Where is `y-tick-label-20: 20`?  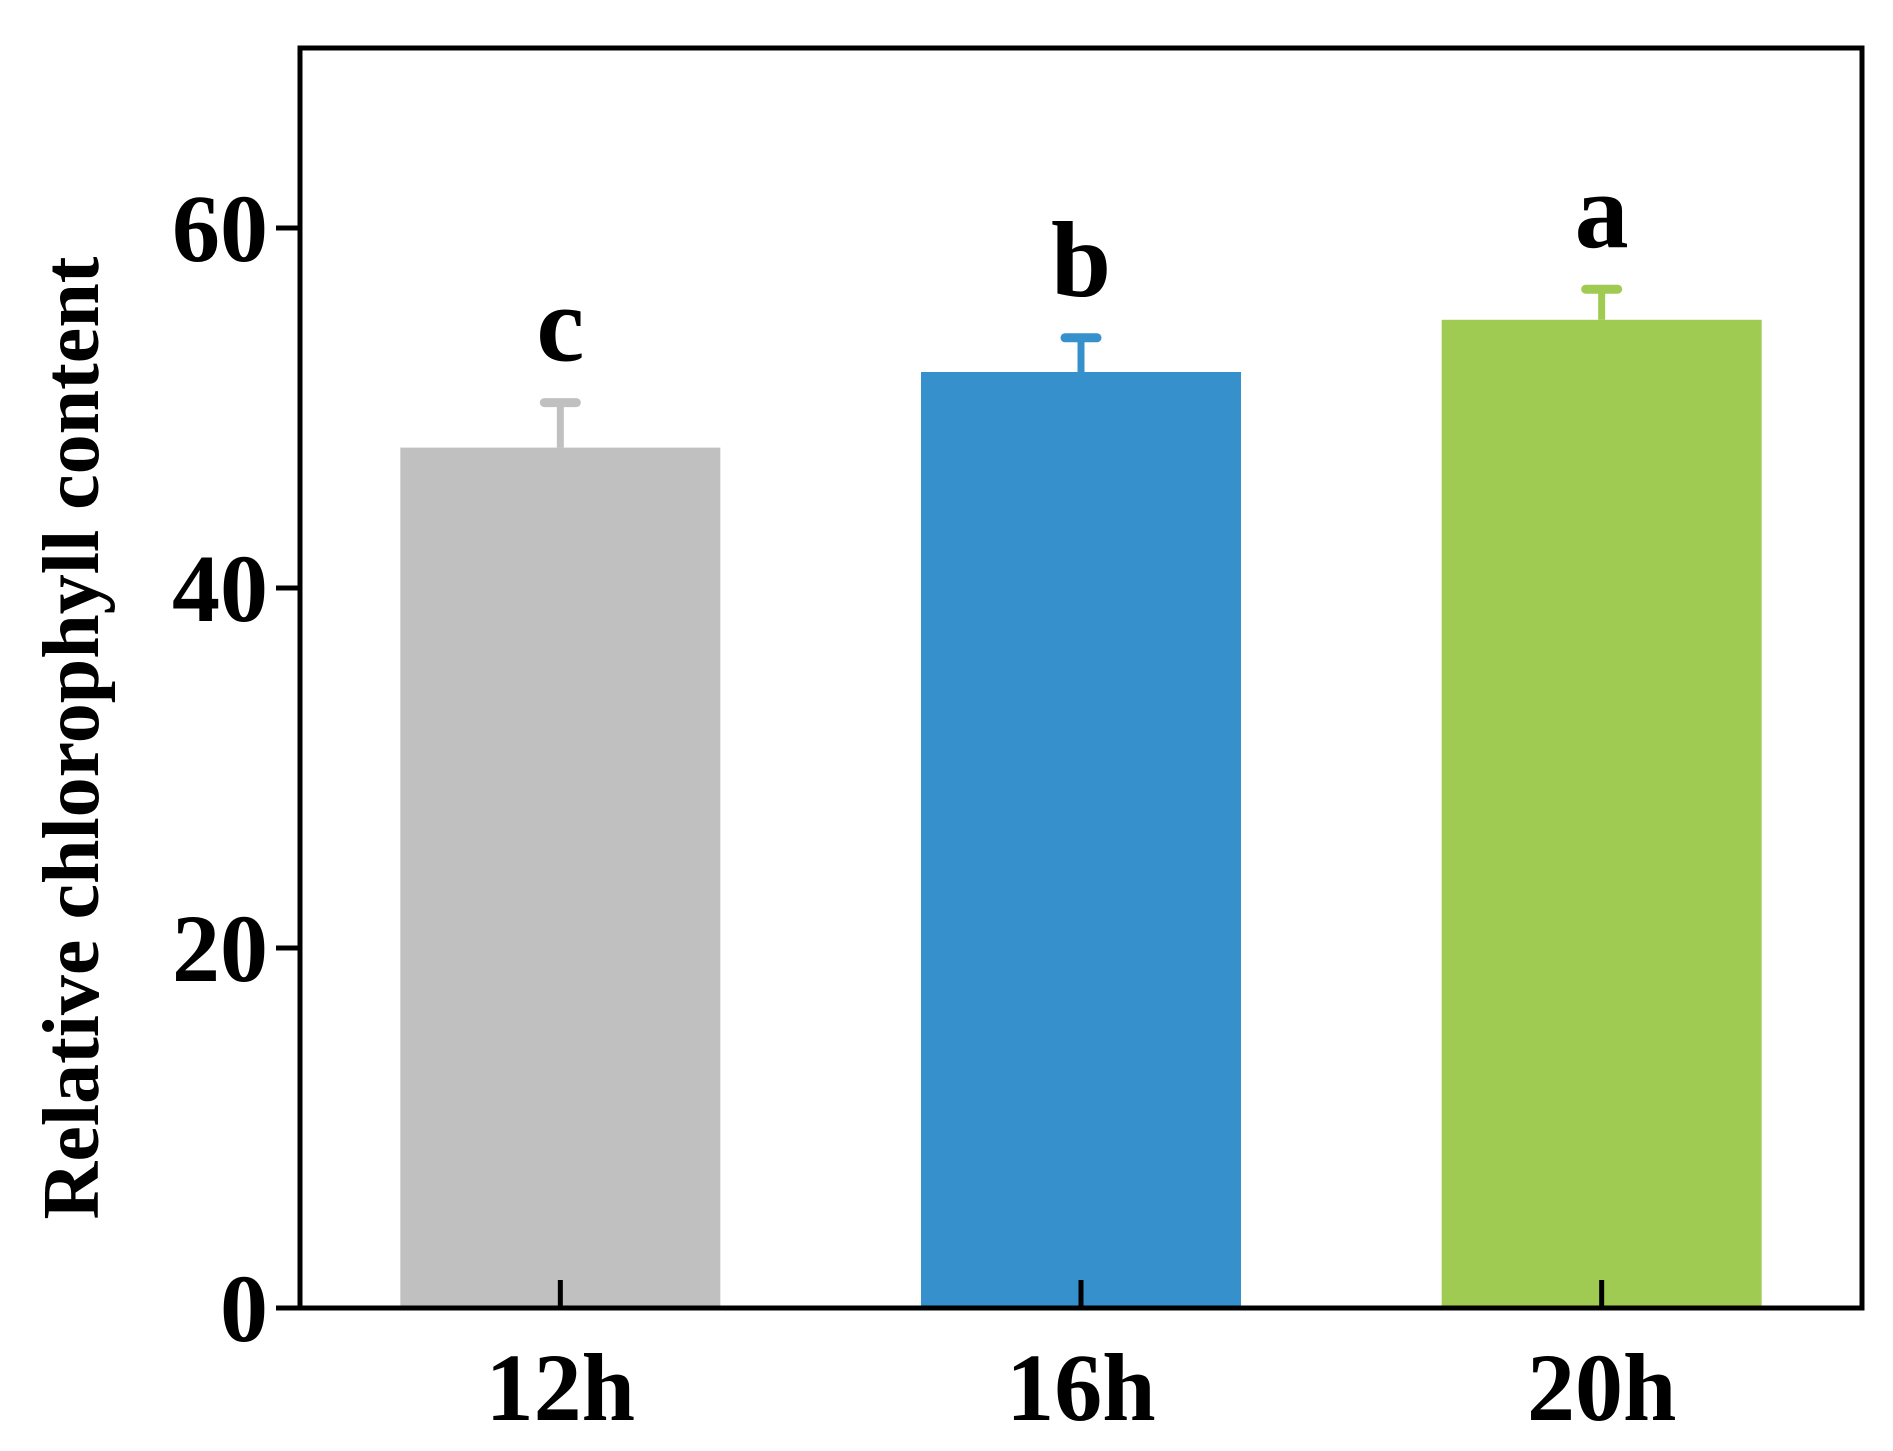
y-tick-label-20: 20 is located at coordinates (220, 948).